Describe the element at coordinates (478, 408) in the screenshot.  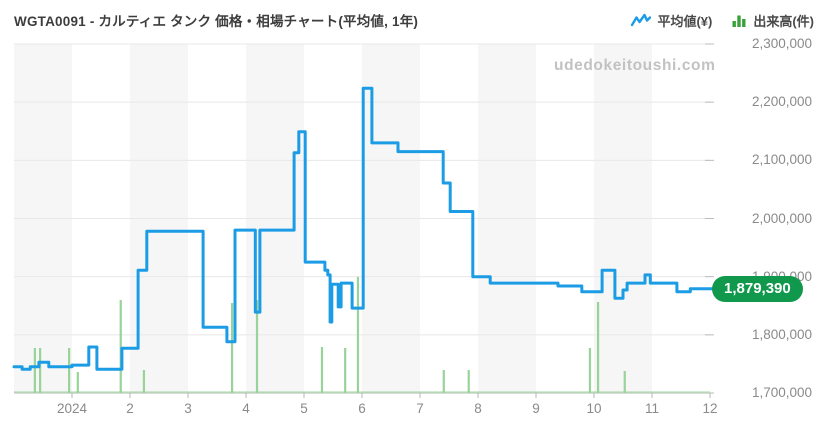
I see `x-axis-tick-label: 8` at that location.